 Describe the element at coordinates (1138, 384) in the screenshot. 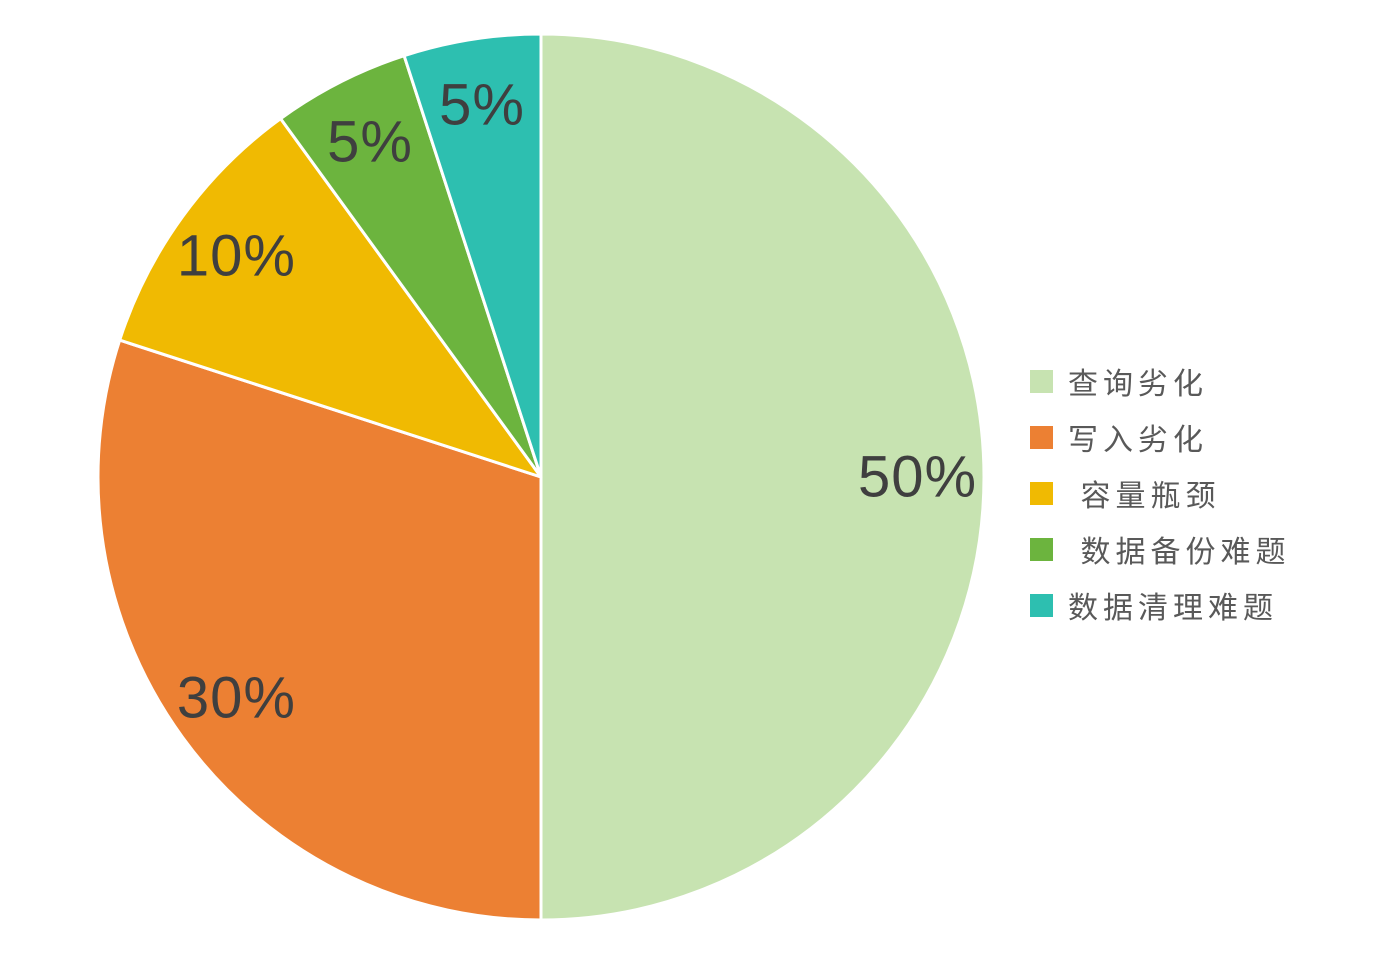

I see `legend-label-query-degradation: 查询劣化` at that location.